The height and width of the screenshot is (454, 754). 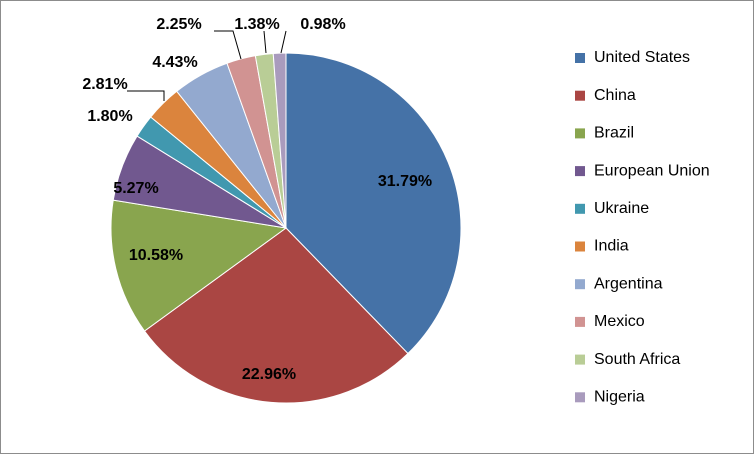 I want to click on leader-line-nigeria, so click(x=283, y=42).